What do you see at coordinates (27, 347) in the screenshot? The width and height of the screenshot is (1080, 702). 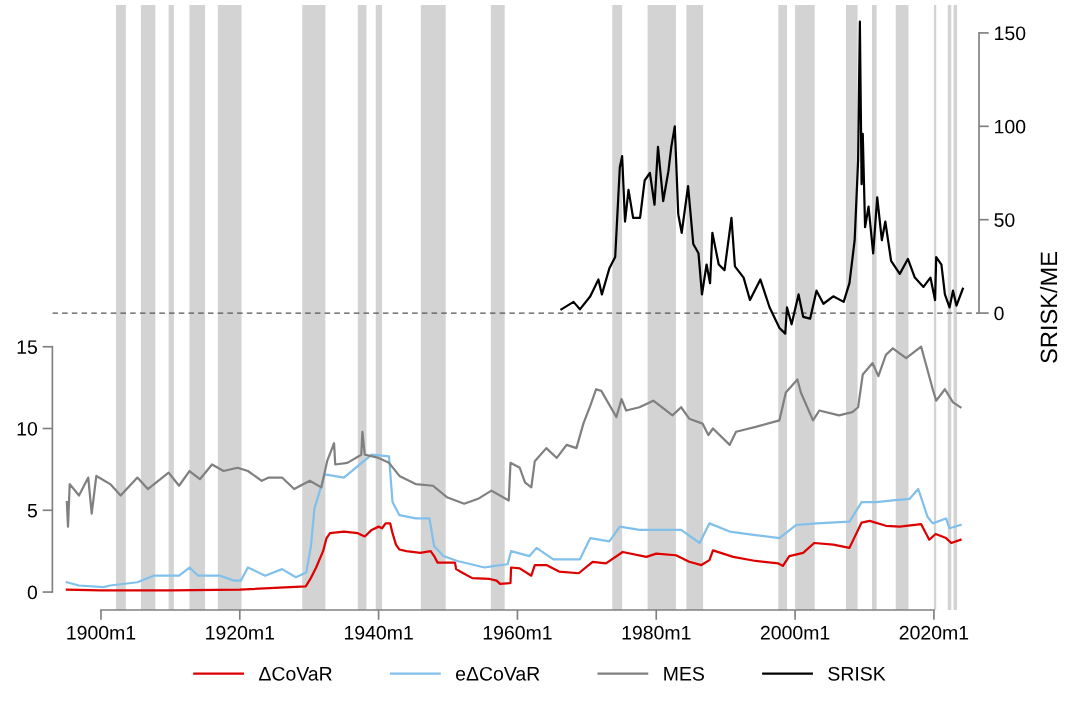 I see `y-tick-label: 15` at bounding box center [27, 347].